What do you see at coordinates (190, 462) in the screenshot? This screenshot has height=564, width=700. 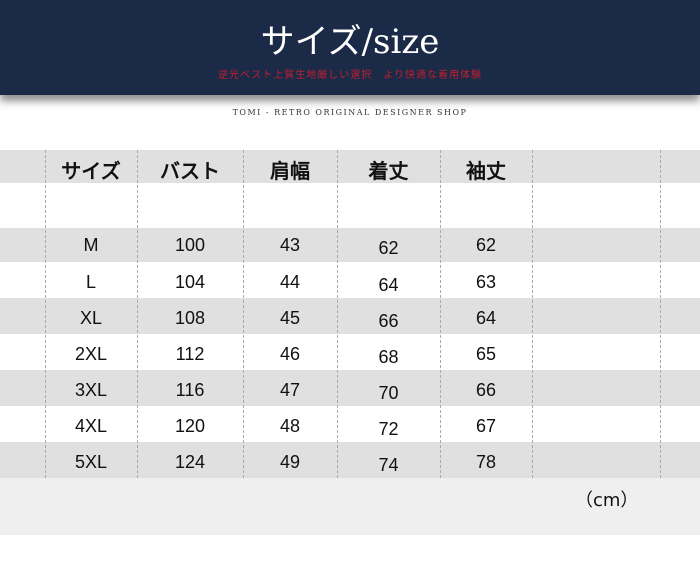 I see `table-cell: 124` at bounding box center [190, 462].